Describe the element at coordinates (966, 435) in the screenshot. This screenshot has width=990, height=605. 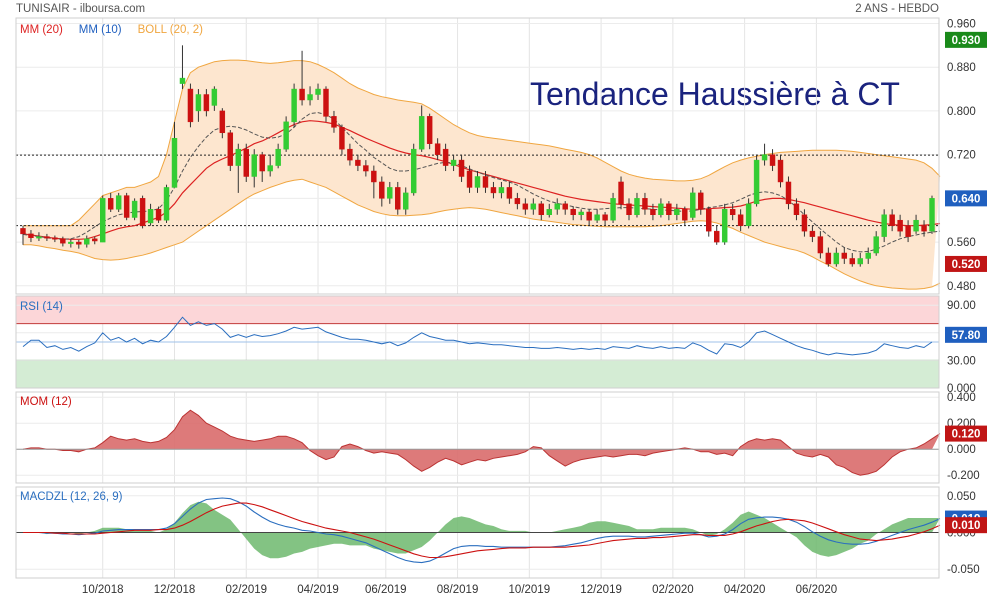
I see `price-badge-label: 0.120` at that location.